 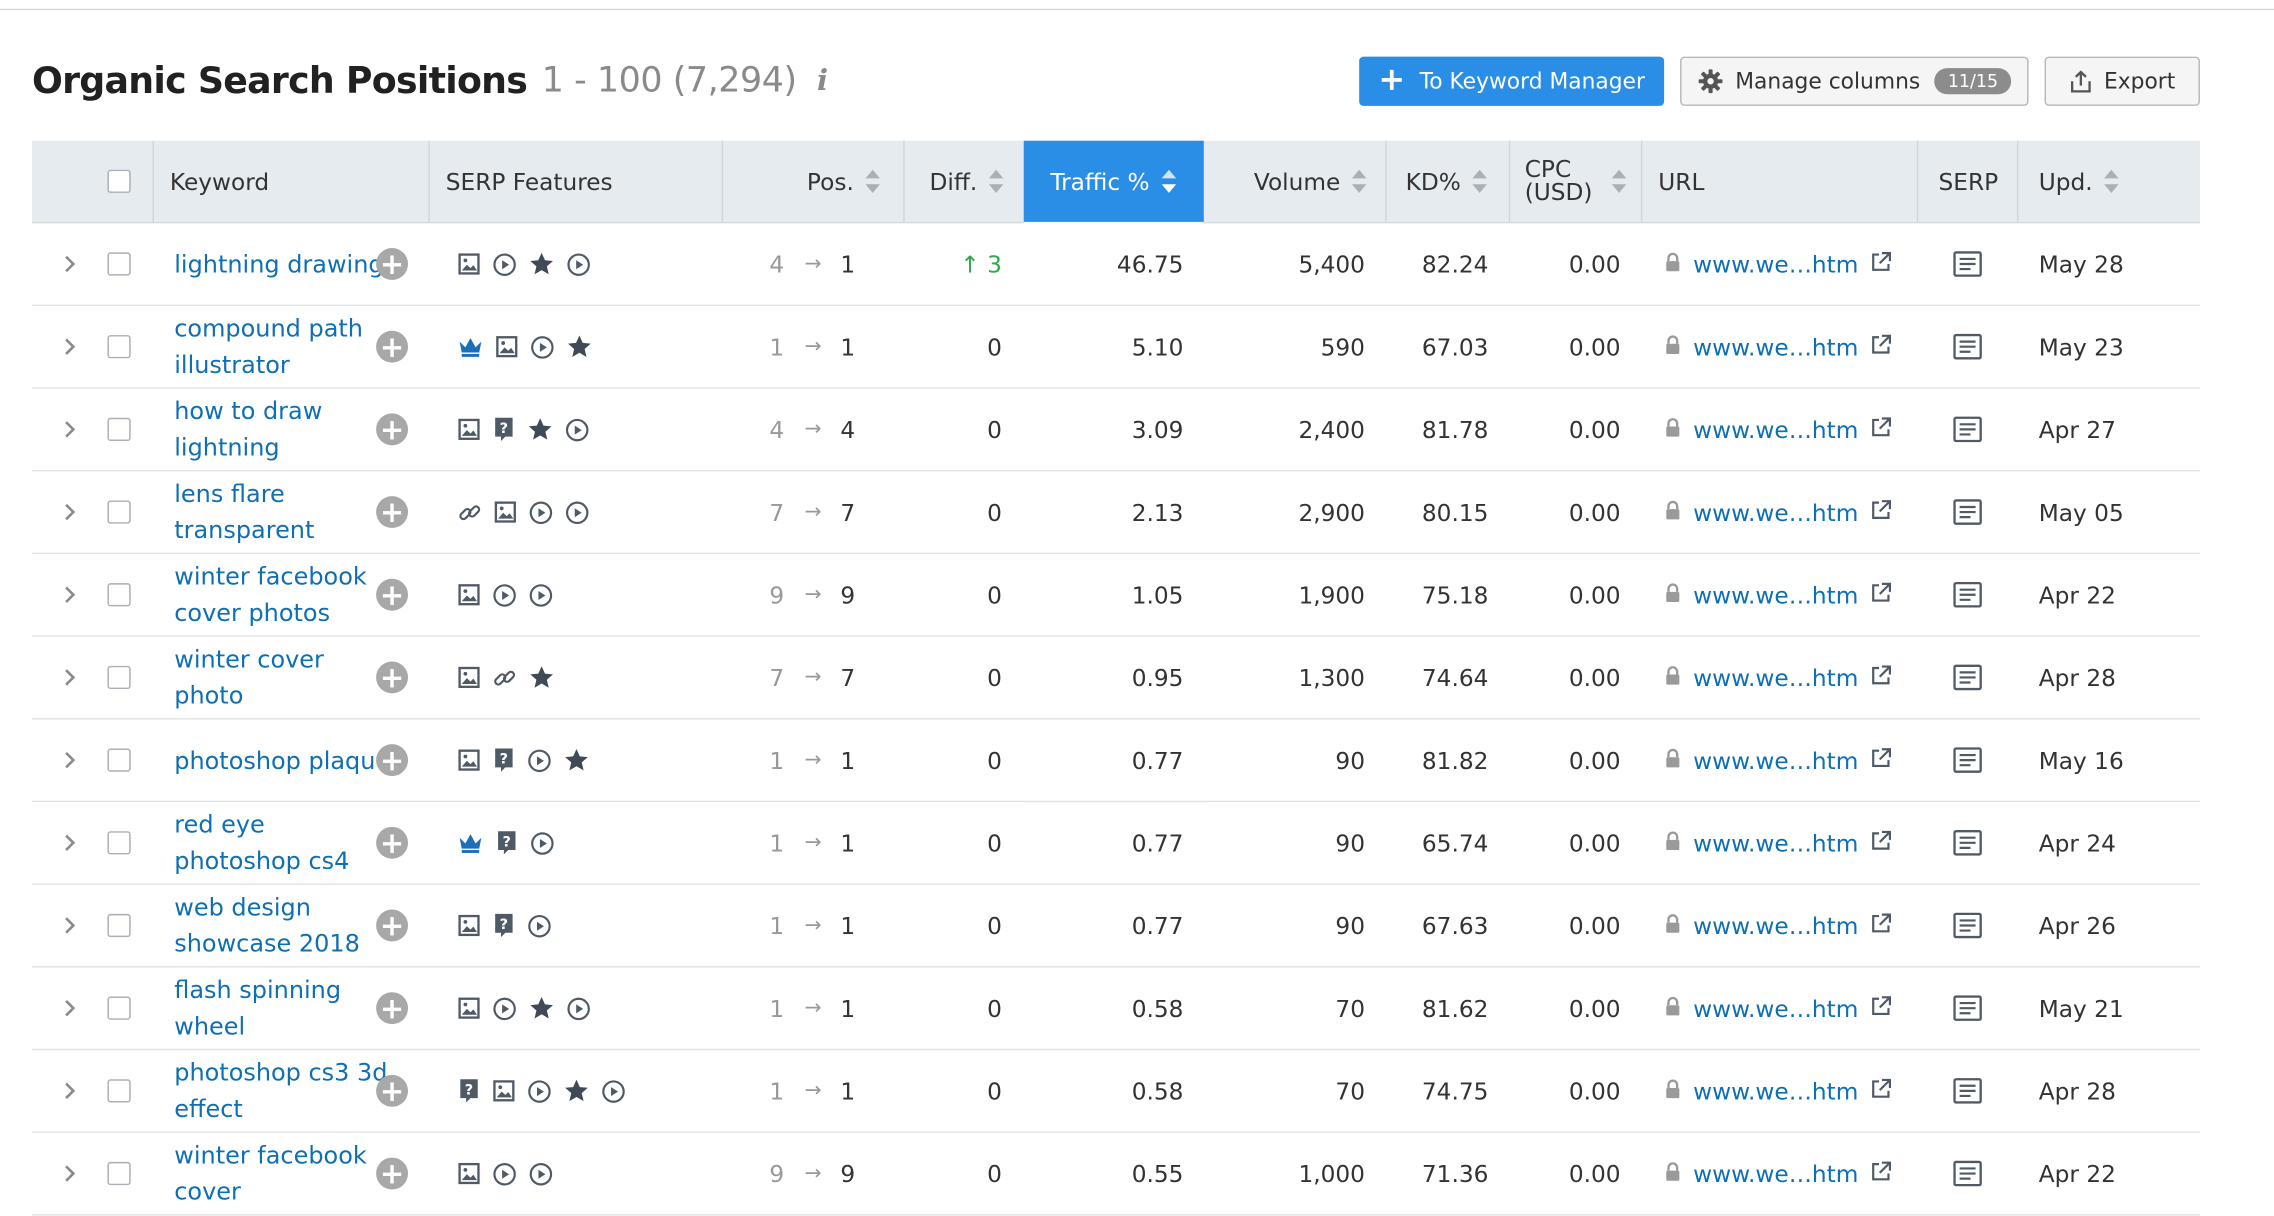 What do you see at coordinates (219, 181) in the screenshot?
I see `col-keyword: Keyword` at bounding box center [219, 181].